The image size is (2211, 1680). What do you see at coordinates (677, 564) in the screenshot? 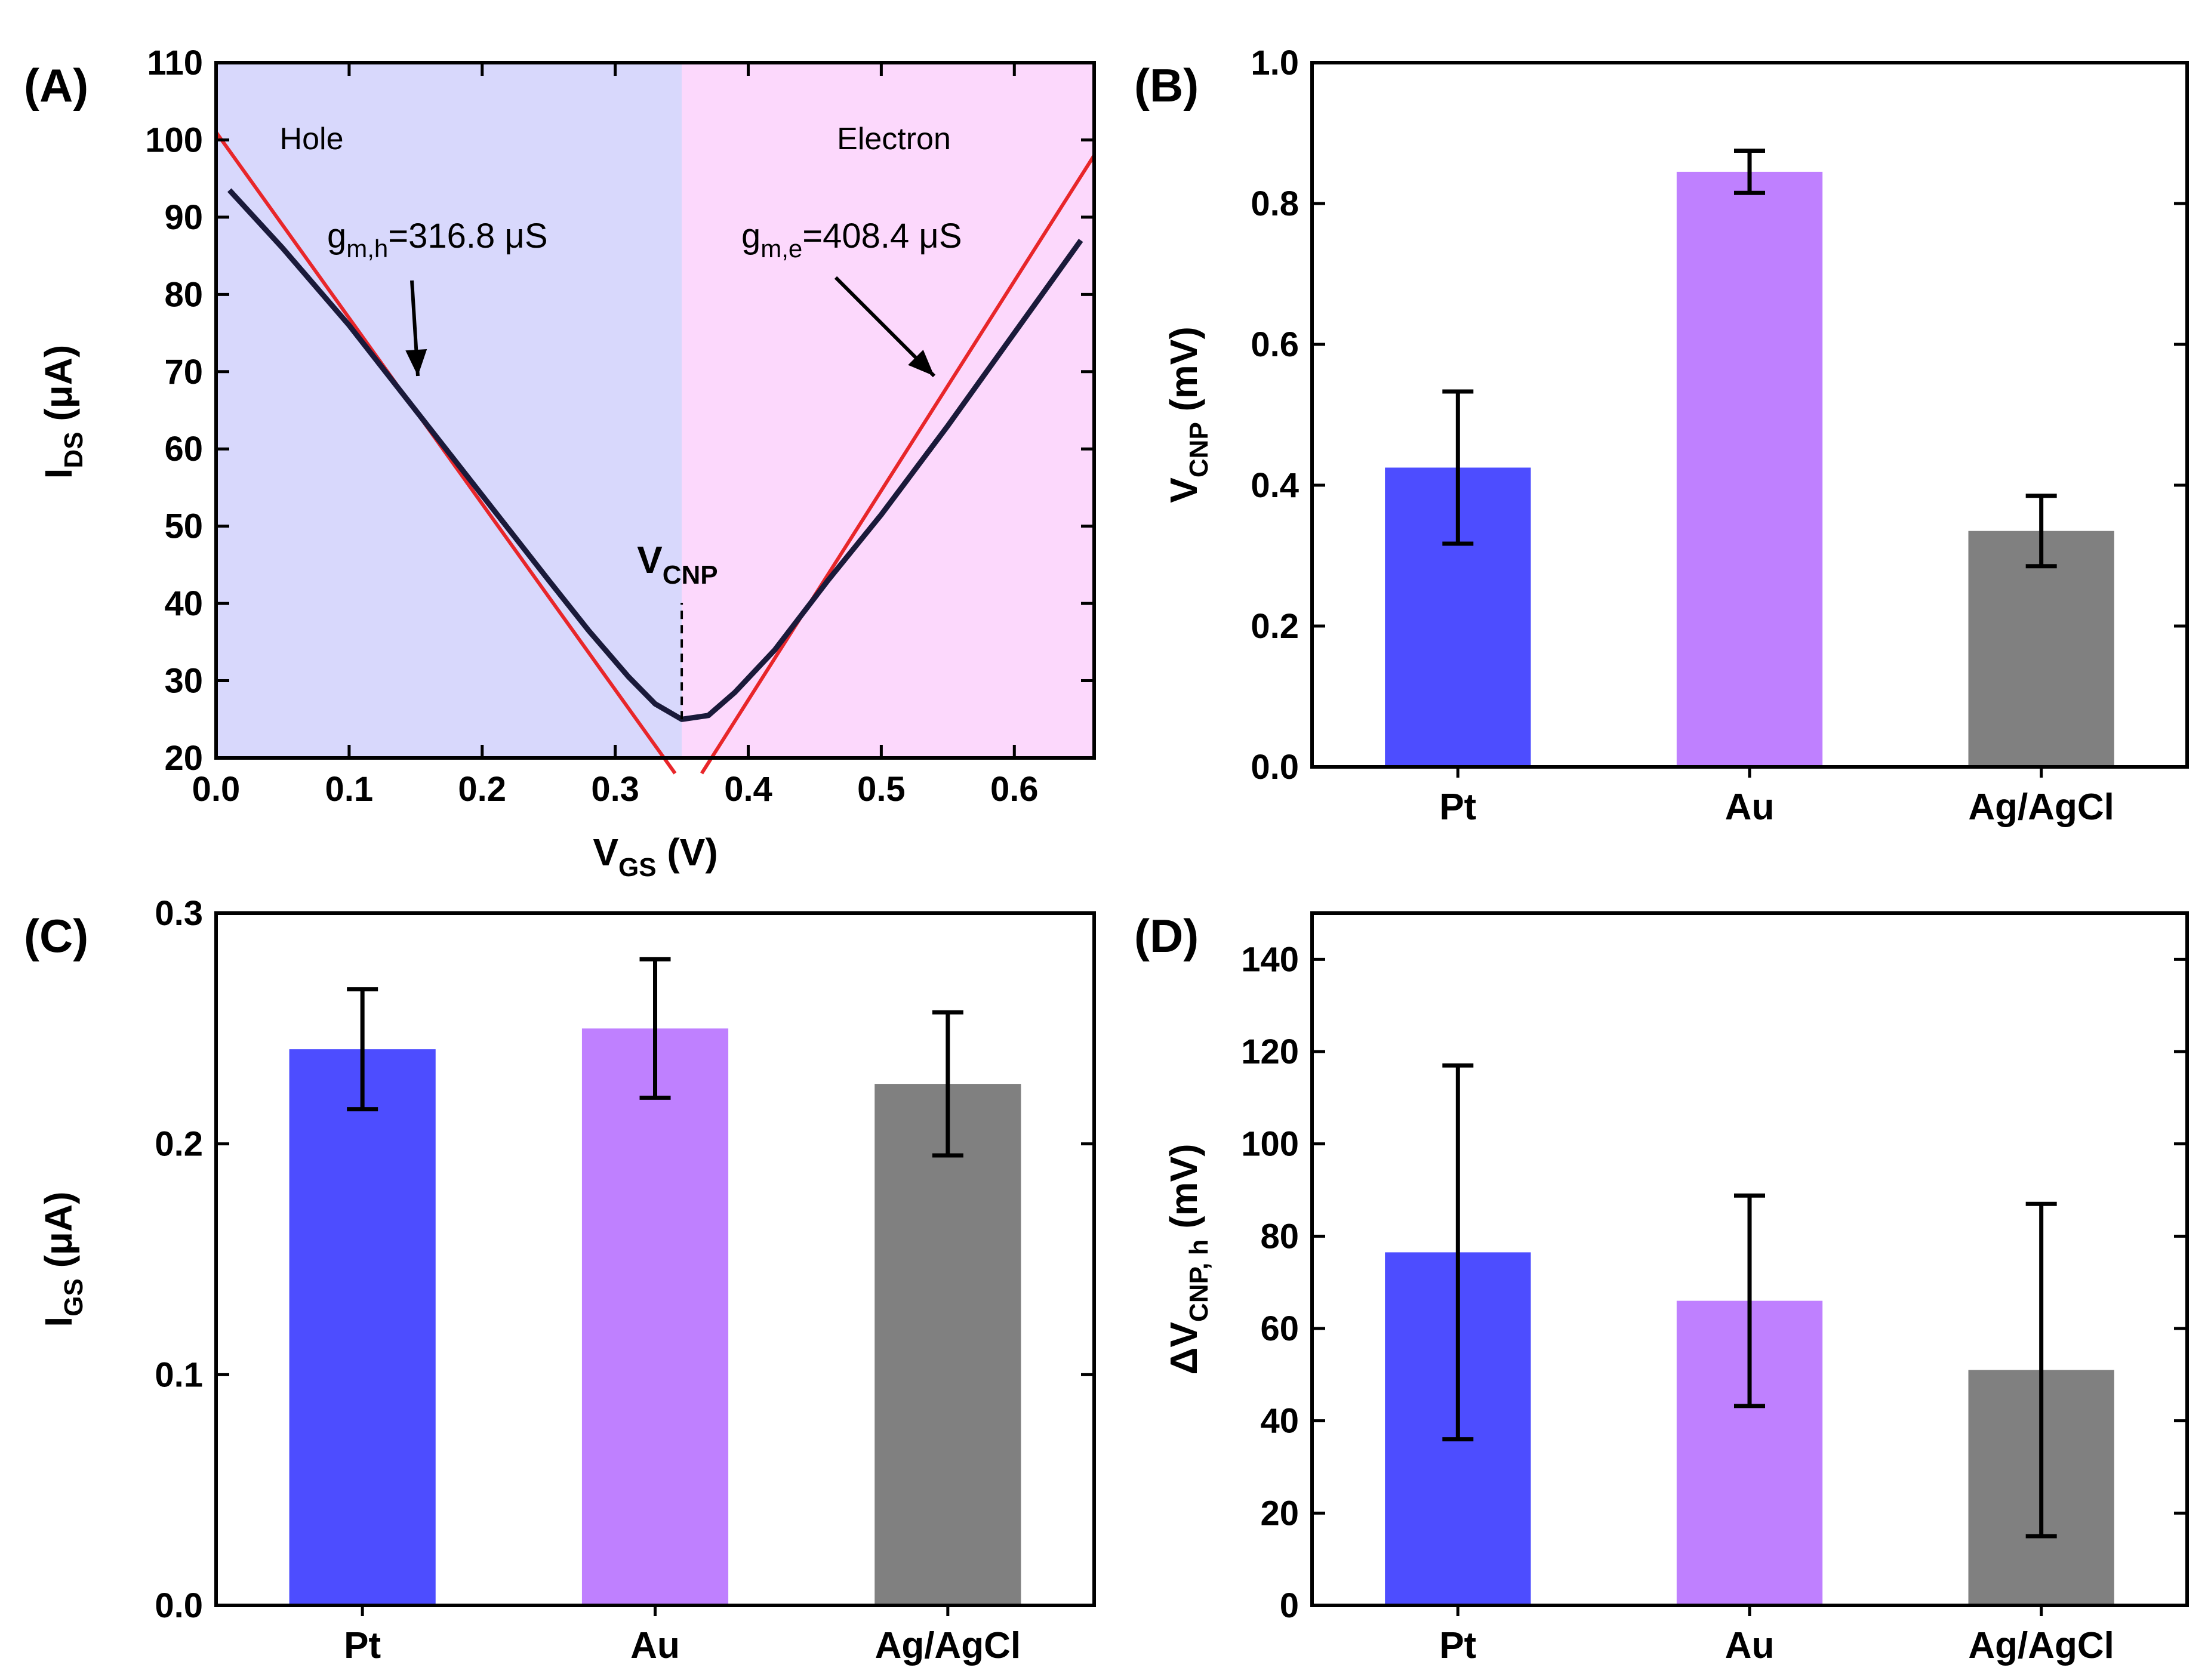
I see `vcnp-label: VCNP` at bounding box center [677, 564].